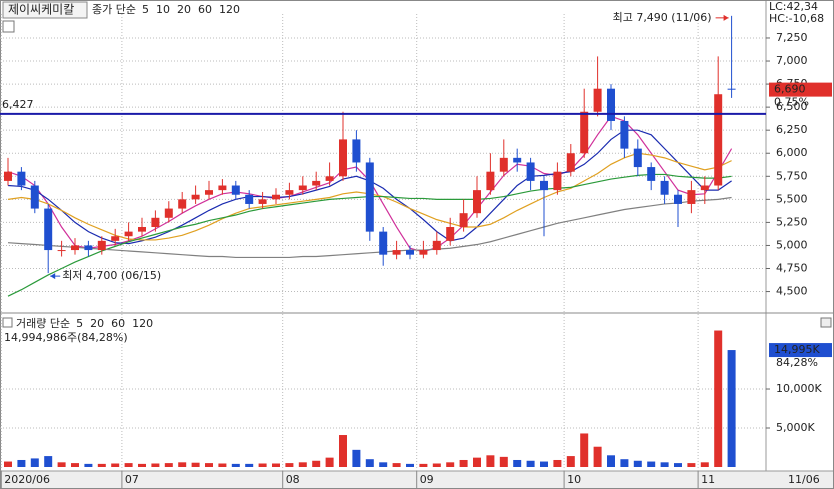 This screenshot has height=489, width=834. What do you see at coordinates (97, 323) in the screenshot?
I see `legend-item: 20` at bounding box center [97, 323].